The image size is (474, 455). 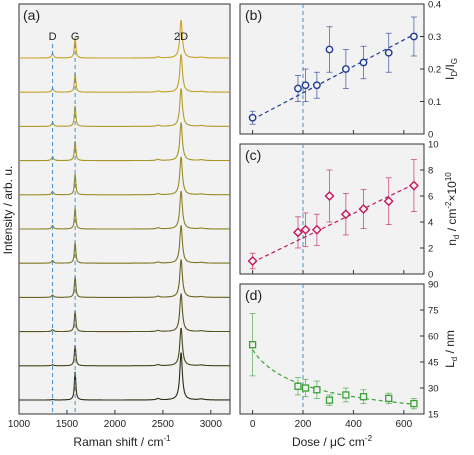 I want to click on x-tick-label: 3000, so click(x=211, y=424).